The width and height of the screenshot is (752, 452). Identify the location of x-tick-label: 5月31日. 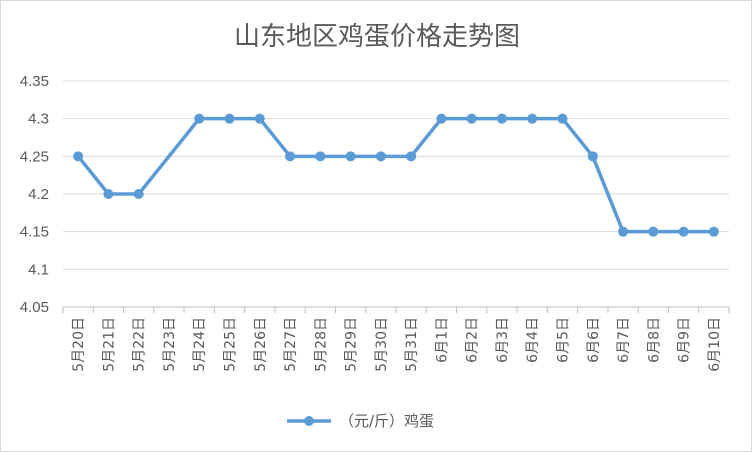
(412, 344).